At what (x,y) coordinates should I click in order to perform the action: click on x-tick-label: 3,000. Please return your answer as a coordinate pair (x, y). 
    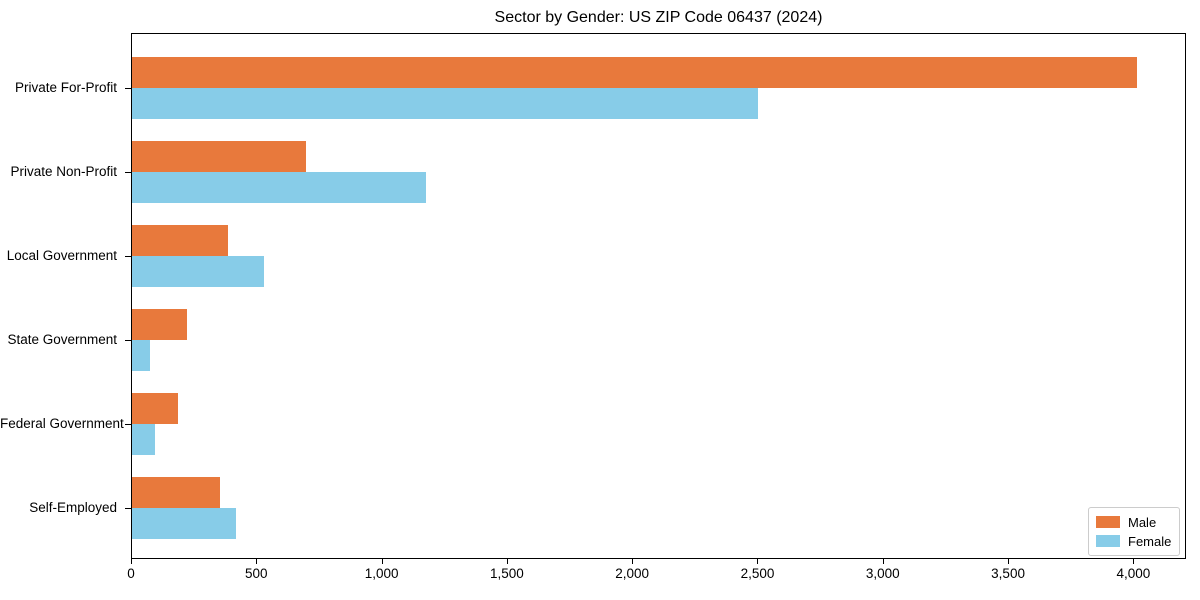
    Looking at the image, I should click on (882, 573).